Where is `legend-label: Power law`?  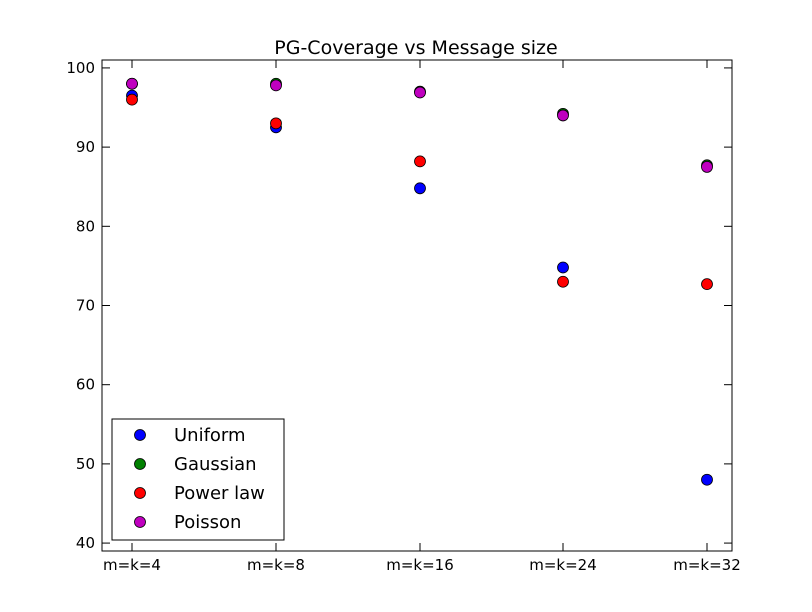
legend-label: Power law is located at coordinates (219, 493).